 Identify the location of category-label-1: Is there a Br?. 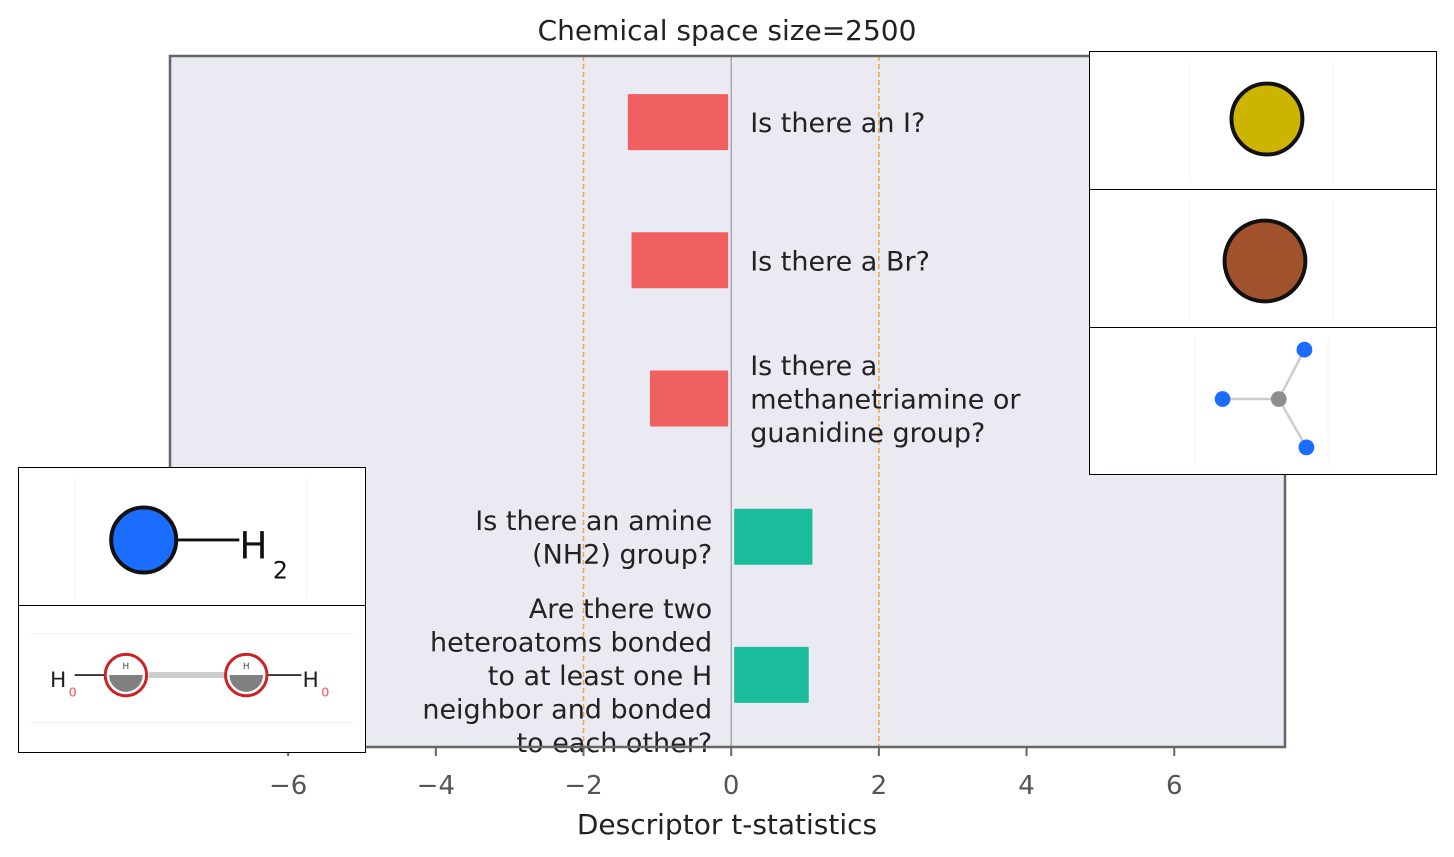
(840, 261).